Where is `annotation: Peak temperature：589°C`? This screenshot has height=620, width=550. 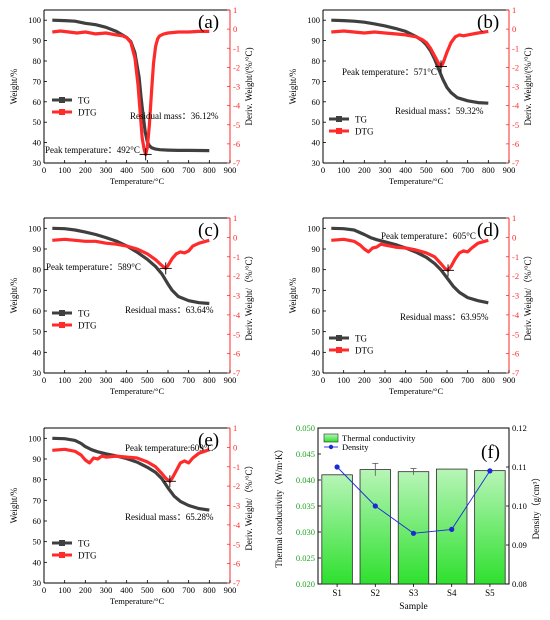
annotation: Peak temperature：589°C is located at coordinates (93, 267).